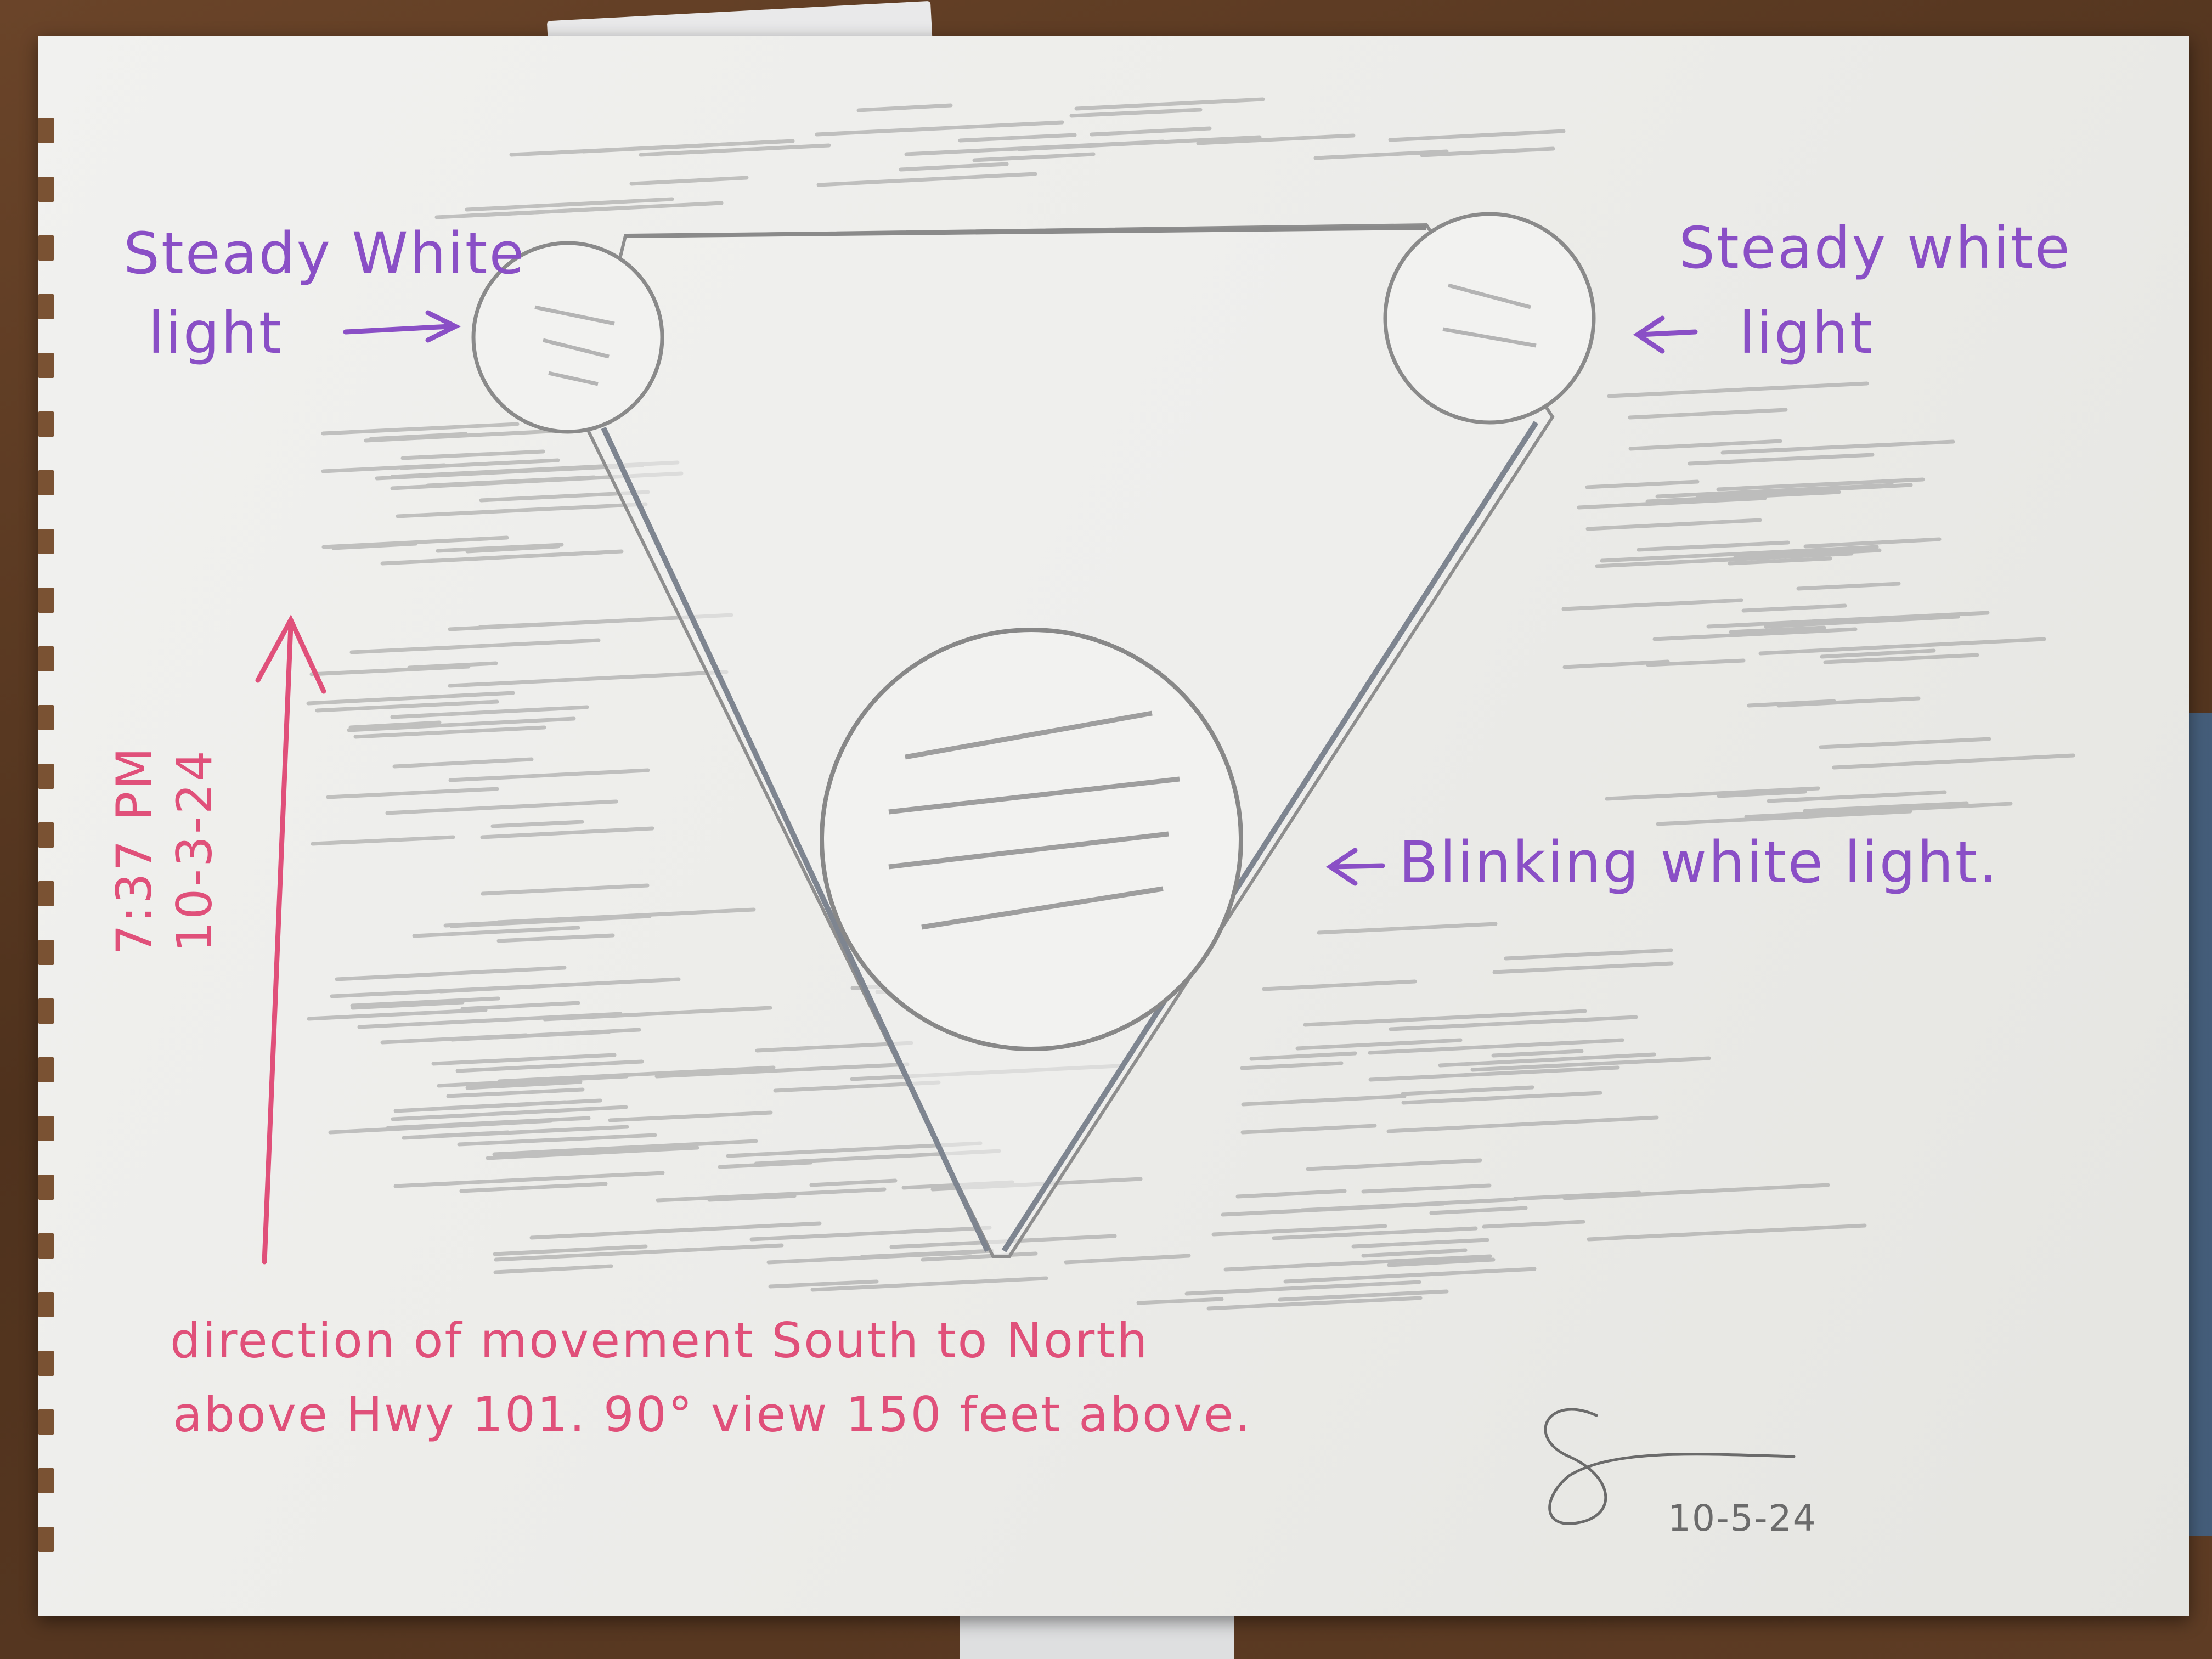  I want to click on time-text: 7:37 PM, so click(134, 850).